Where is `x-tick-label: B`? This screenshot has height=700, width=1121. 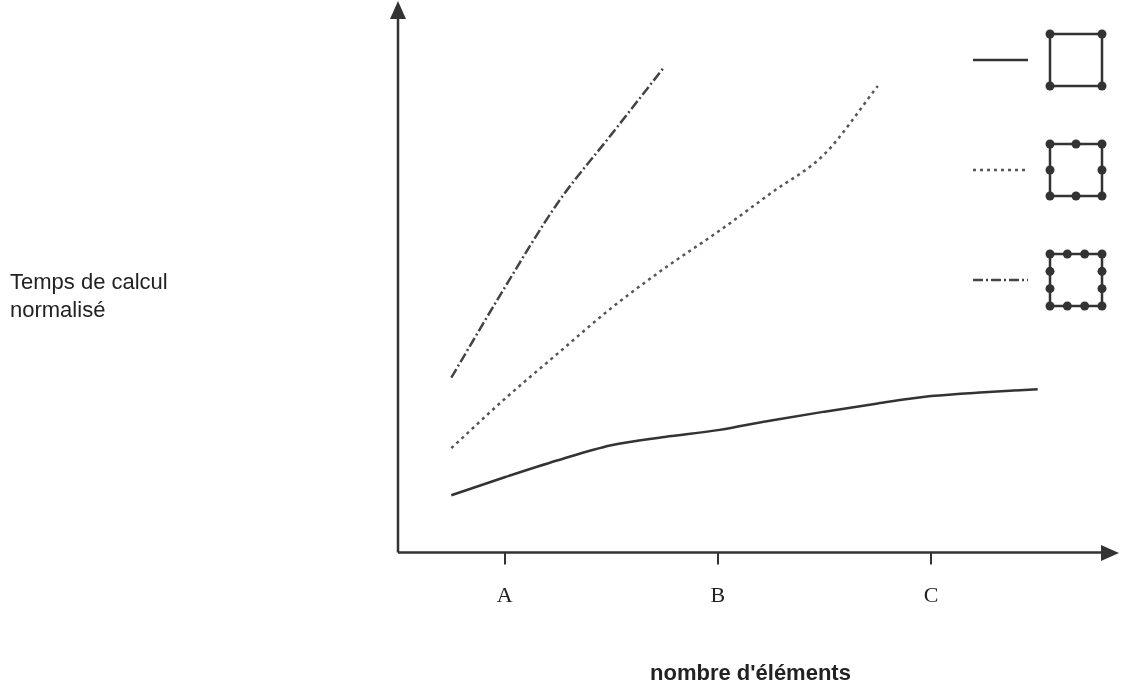 x-tick-label: B is located at coordinates (718, 594).